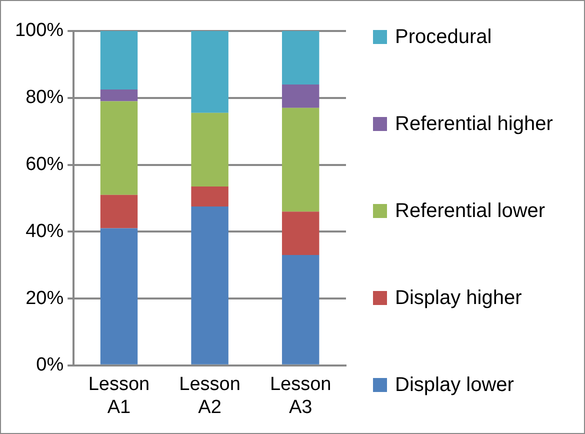  What do you see at coordinates (45, 164) in the screenshot?
I see `y-tick-label: 60%` at bounding box center [45, 164].